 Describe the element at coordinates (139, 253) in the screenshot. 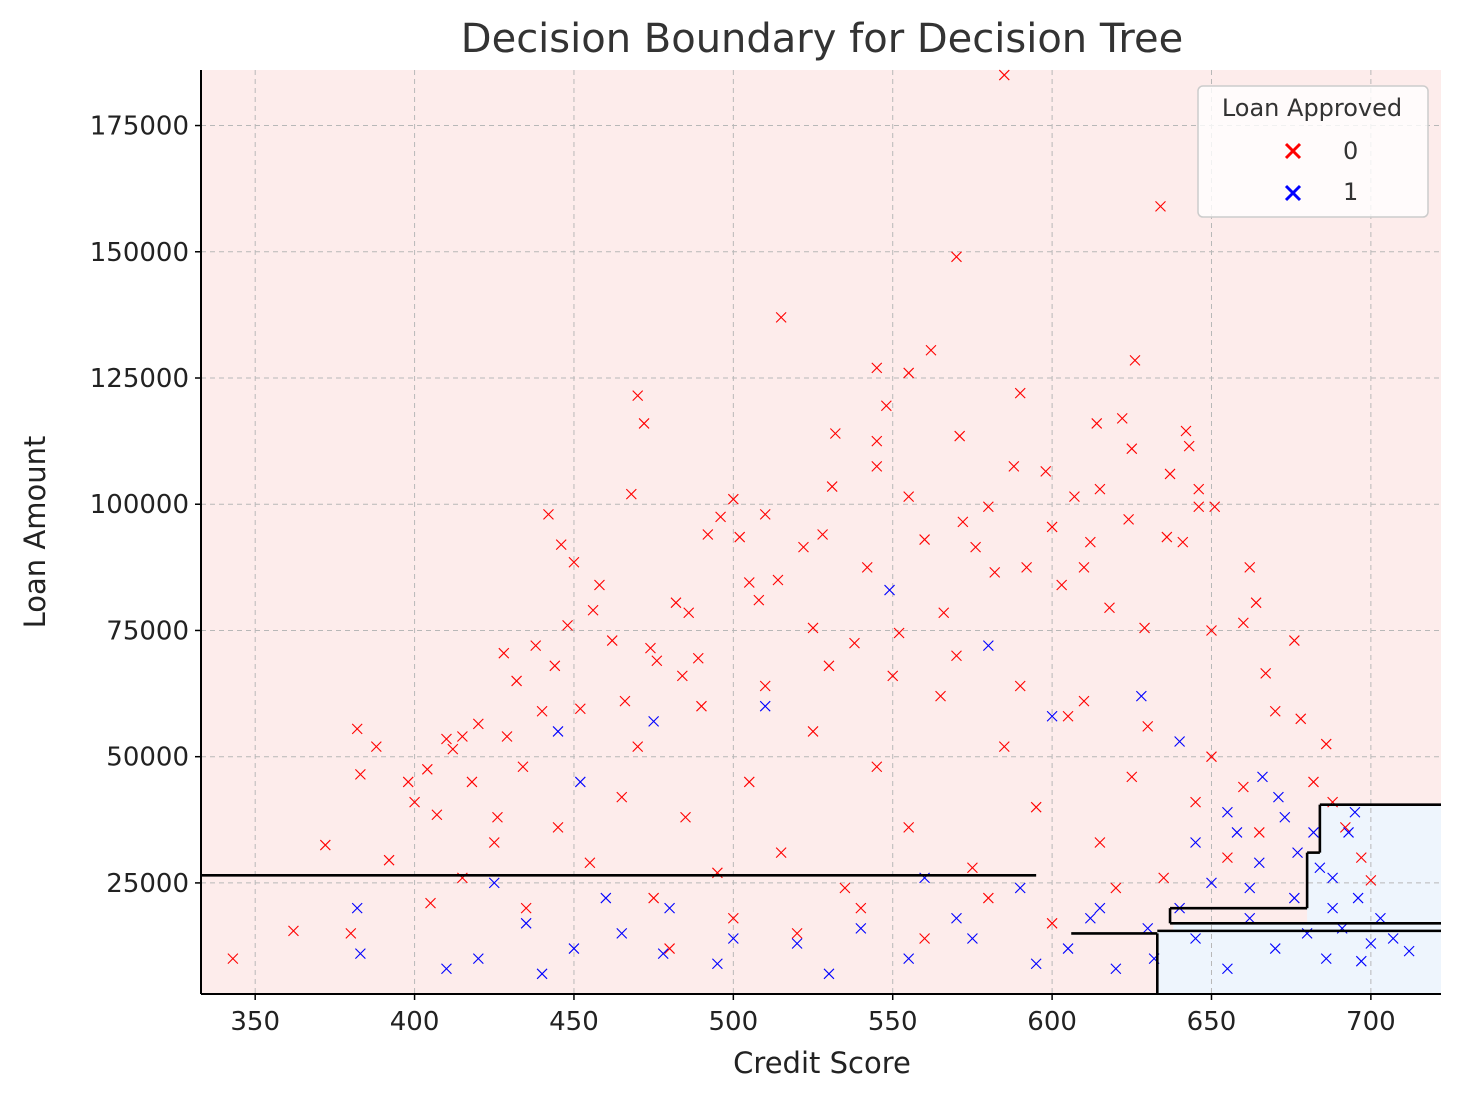

I see `y-tick-label: 150000` at that location.